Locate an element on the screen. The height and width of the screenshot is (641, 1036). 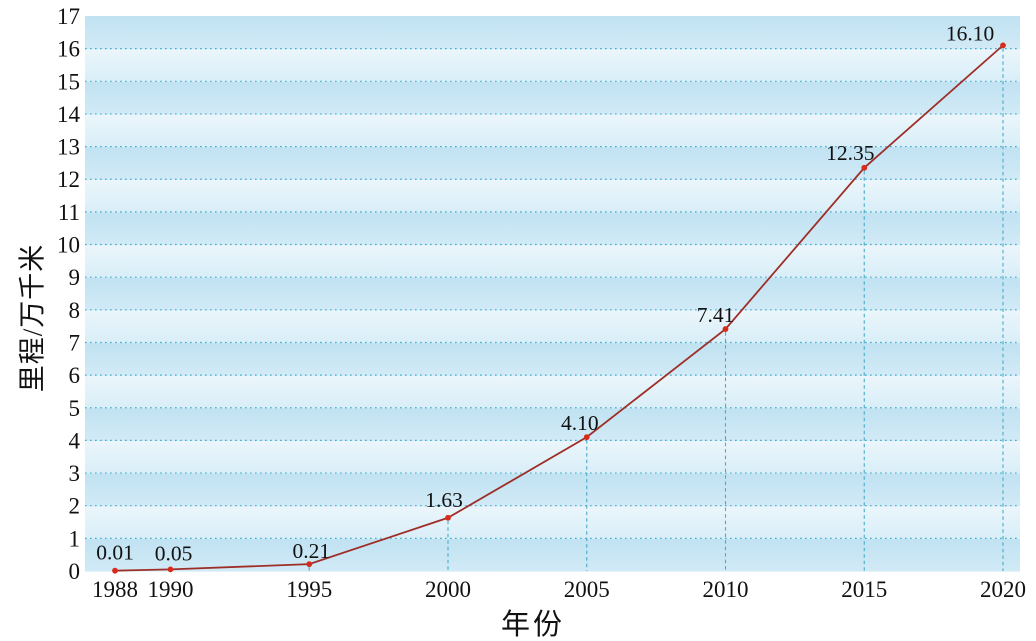
x-tick-label: 1990 is located at coordinates (171, 589).